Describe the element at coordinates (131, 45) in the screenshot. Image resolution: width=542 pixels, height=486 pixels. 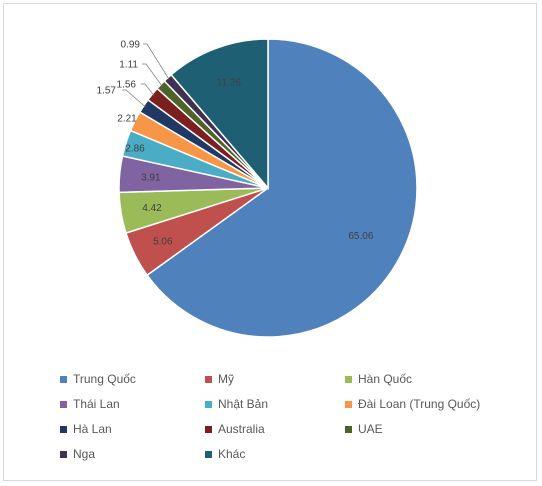
I see `data-label-nga: 0.99` at that location.